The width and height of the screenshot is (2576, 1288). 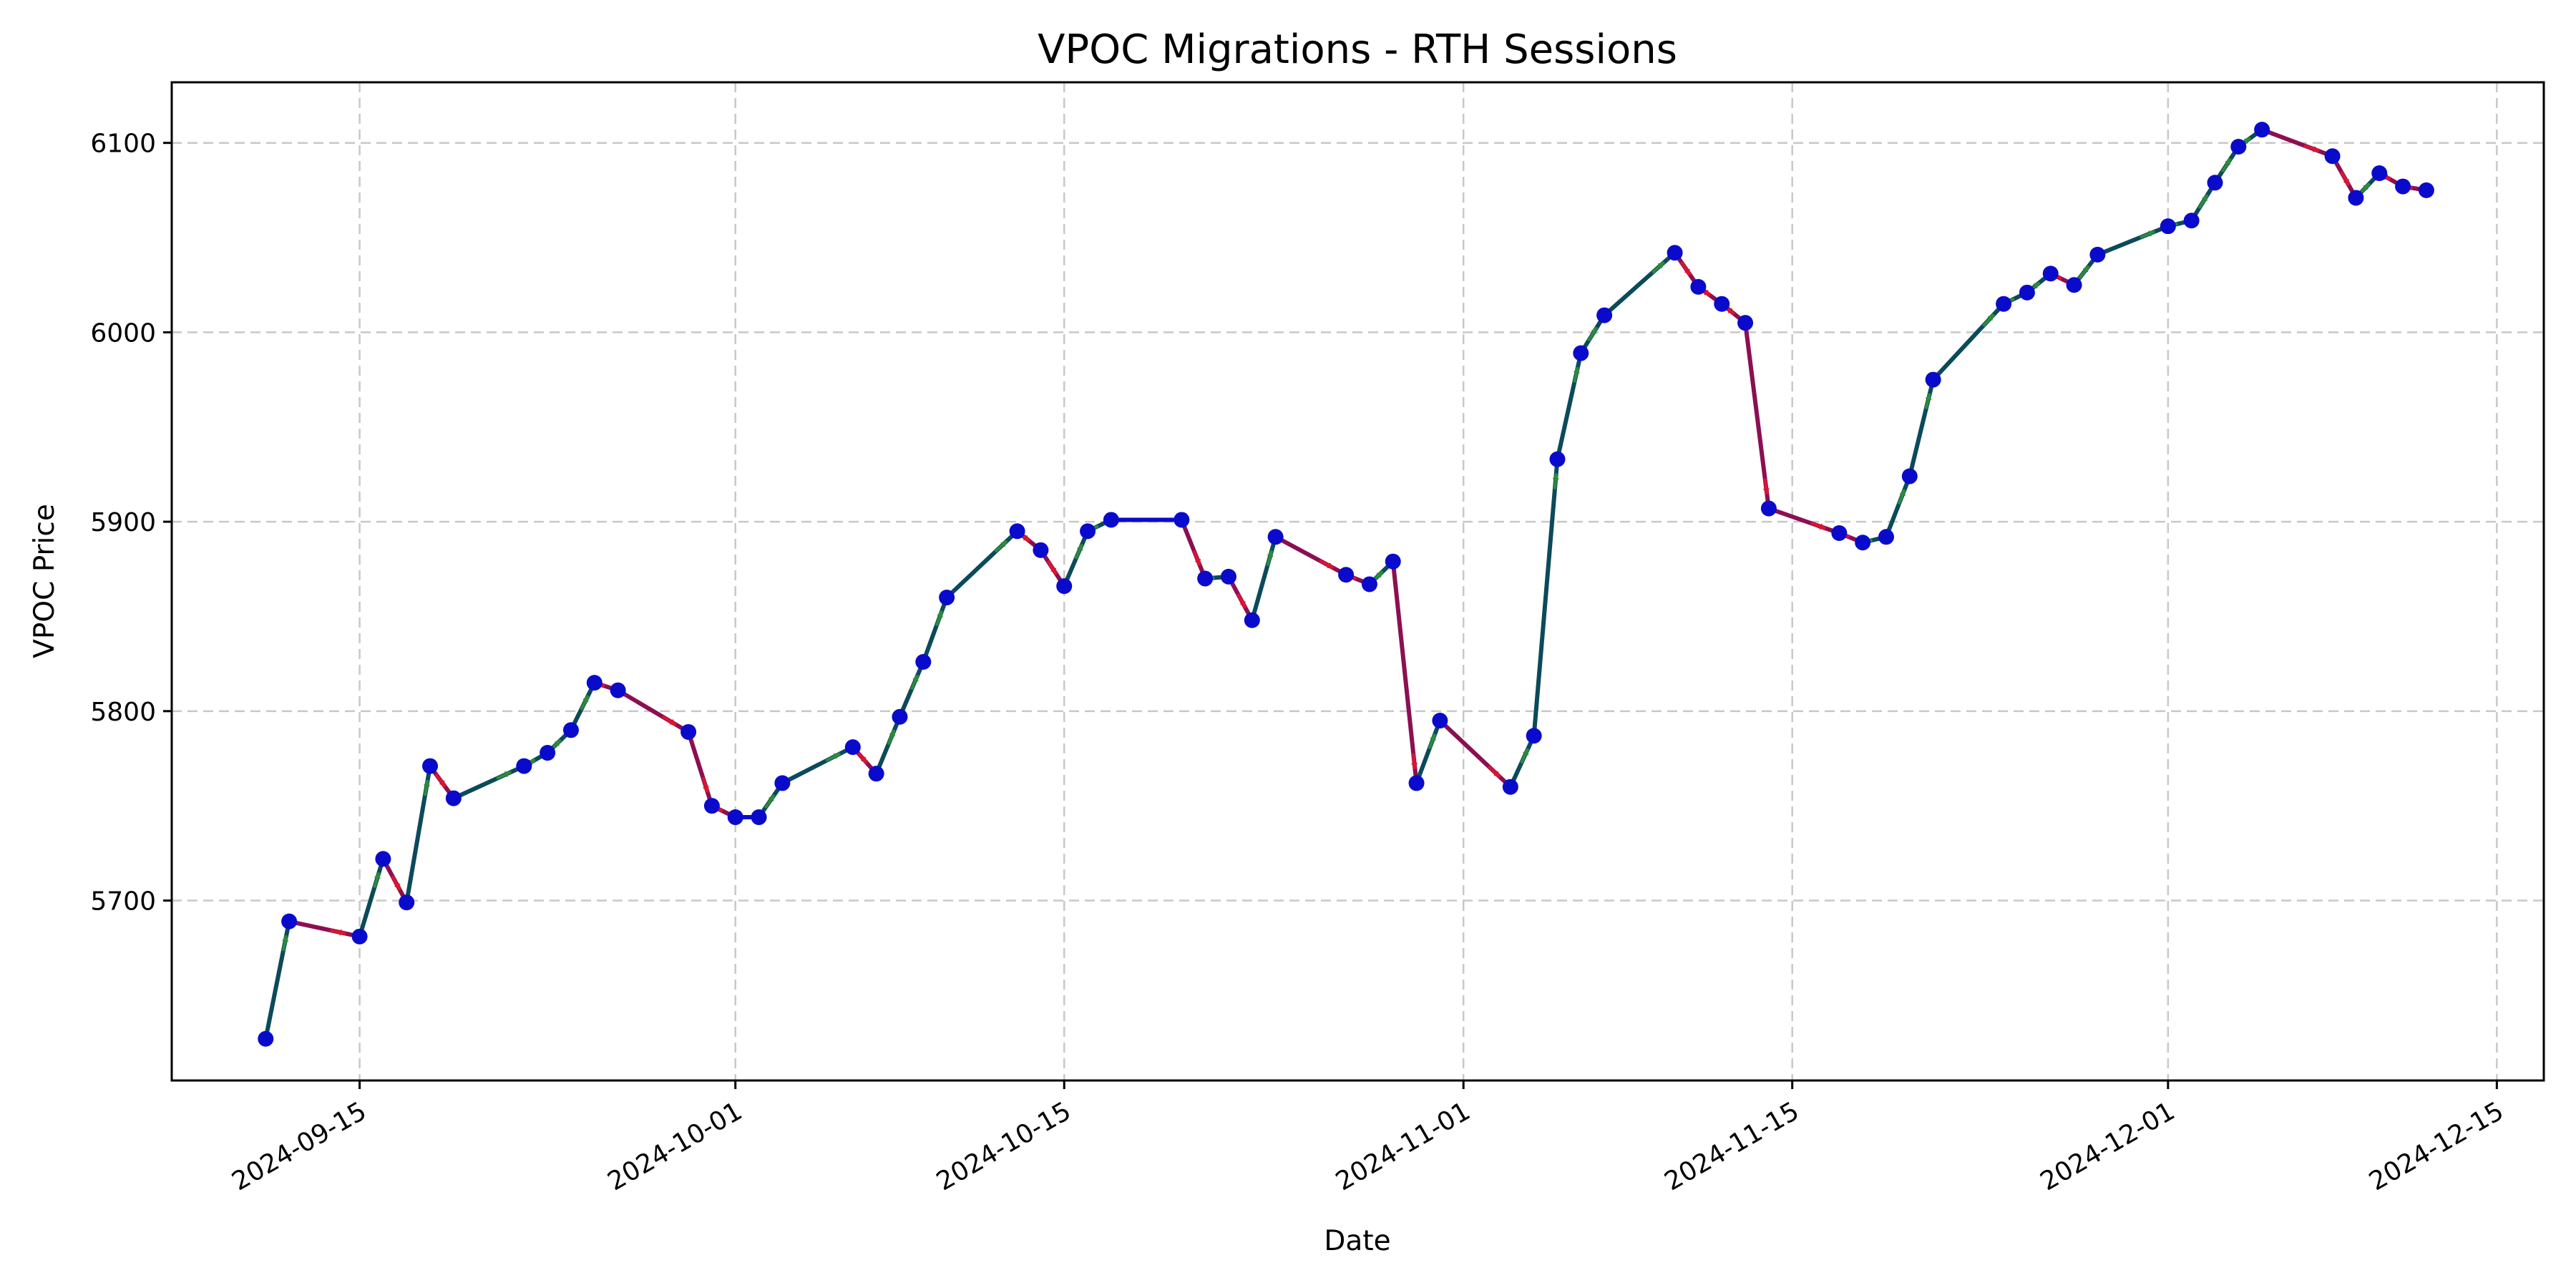 I want to click on y-axis-label: VPOC Price, so click(x=45, y=581).